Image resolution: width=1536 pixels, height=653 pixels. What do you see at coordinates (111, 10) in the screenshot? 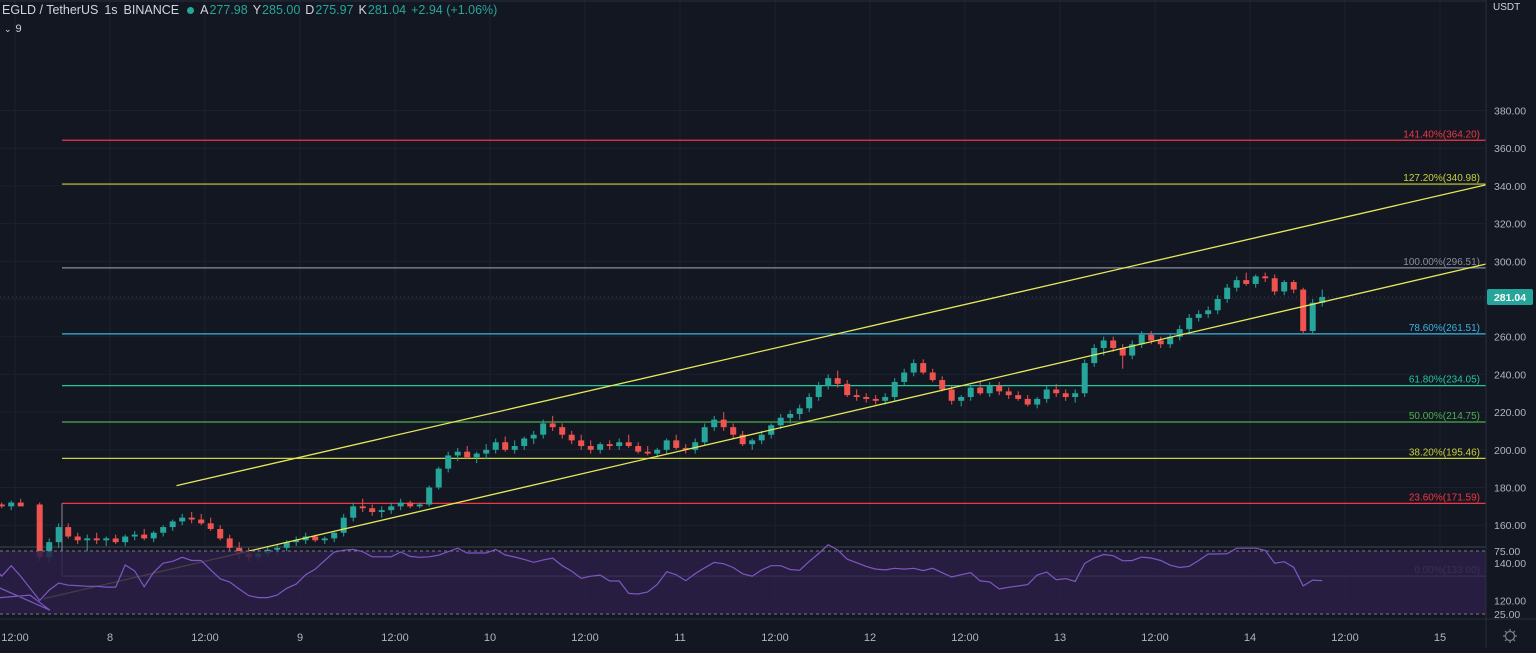
I see `interval-label: 1s` at bounding box center [111, 10].